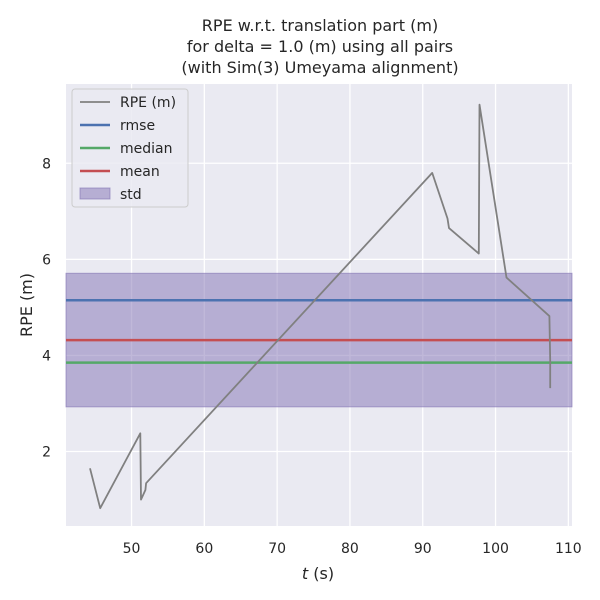  I want to click on legend-label: std, so click(131, 195).